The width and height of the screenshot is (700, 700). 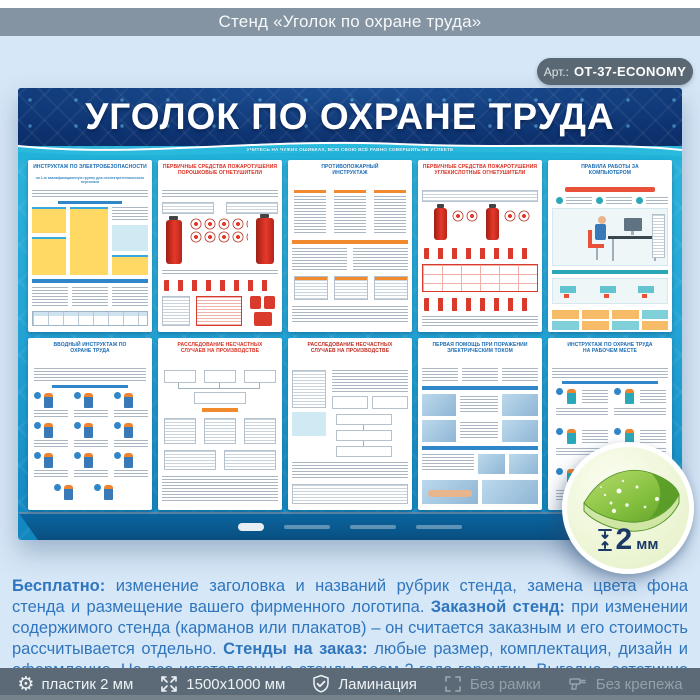 I want to click on description-bold: Стенды на заказ:, so click(x=295, y=649).